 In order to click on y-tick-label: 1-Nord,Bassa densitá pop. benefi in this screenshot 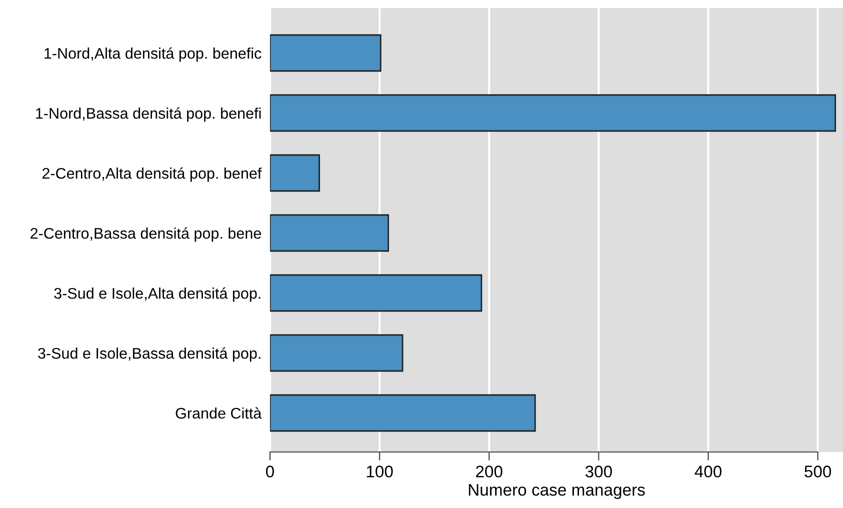, I will do `click(148, 114)`.